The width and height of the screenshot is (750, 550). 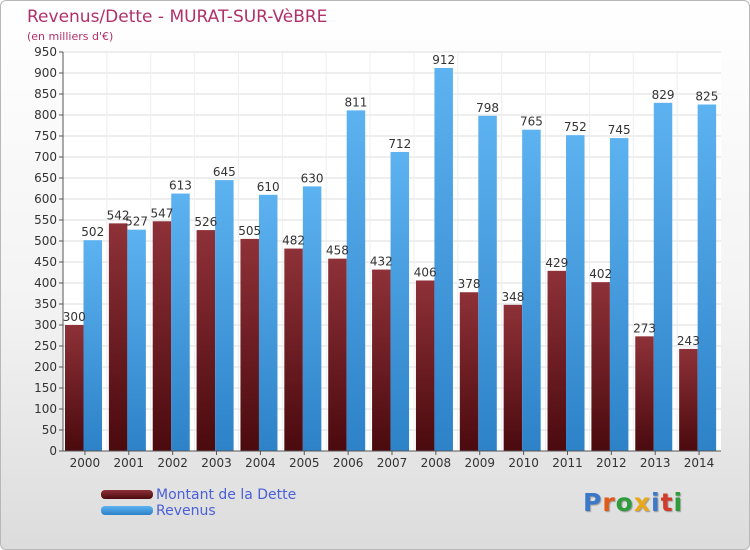 What do you see at coordinates (162, 213) in the screenshot?
I see `debt-value-label: 547` at bounding box center [162, 213].